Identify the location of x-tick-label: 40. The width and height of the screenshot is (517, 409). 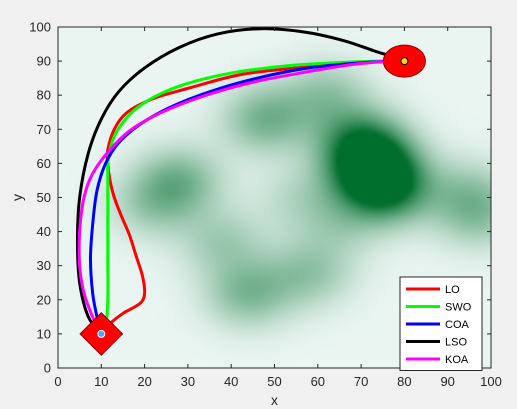
(231, 381).